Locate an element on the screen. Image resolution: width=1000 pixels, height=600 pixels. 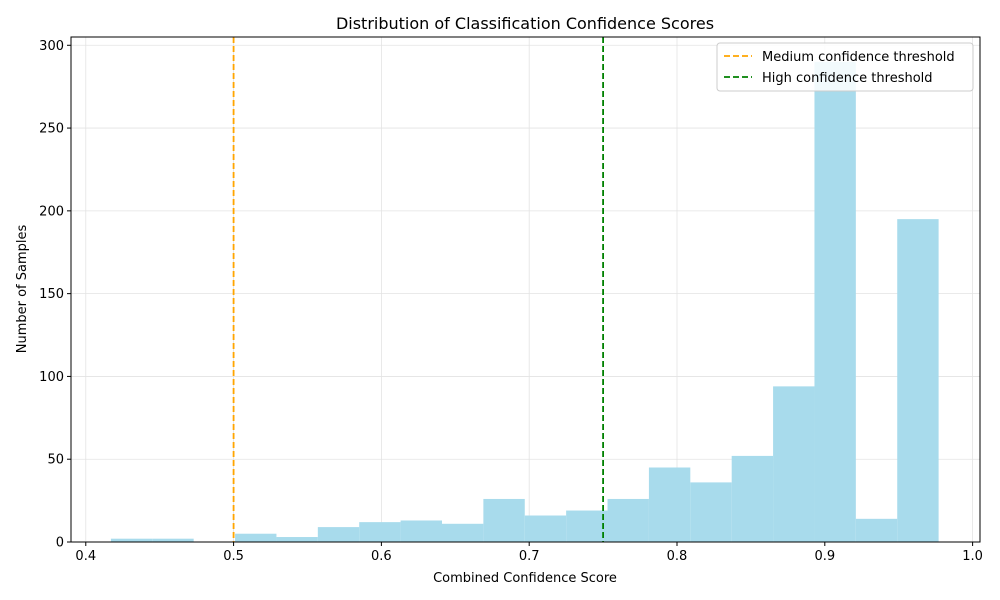
y-tick-label: 250 is located at coordinates (51, 129).